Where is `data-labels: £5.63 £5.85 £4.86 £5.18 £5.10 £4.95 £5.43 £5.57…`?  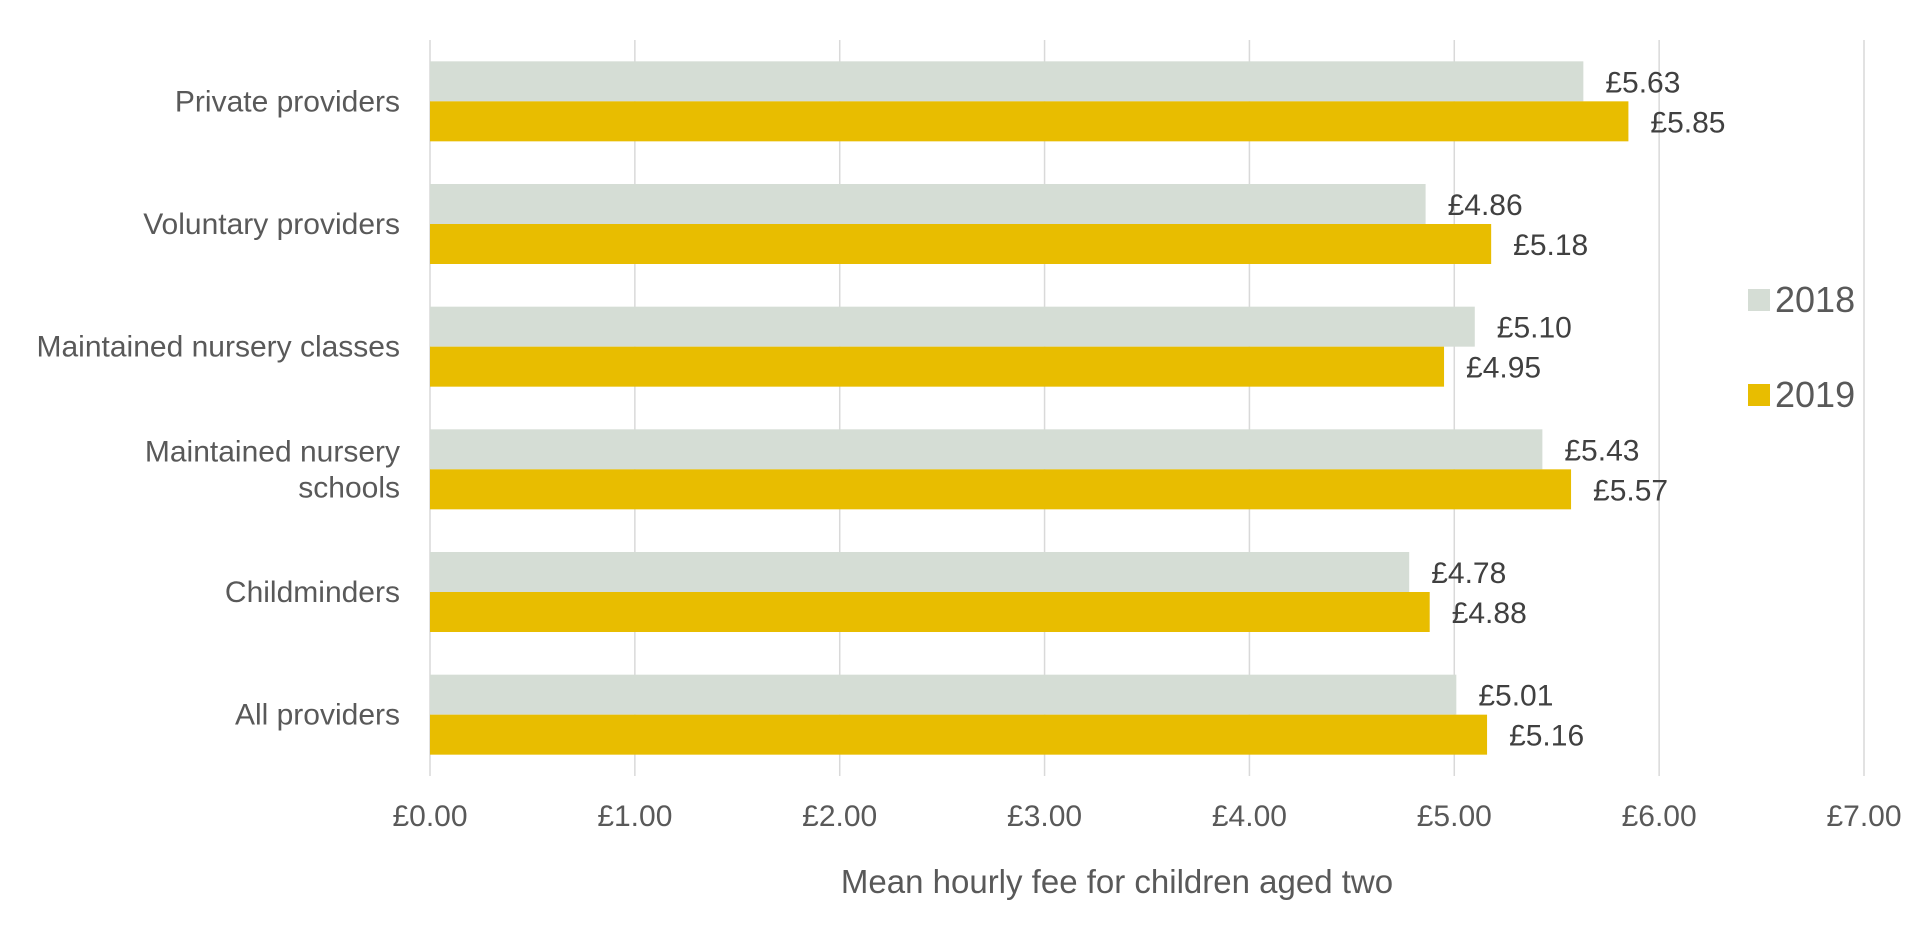
data-labels: £5.63 £5.85 £4.86 £5.18 £5.10 £4.95 £5.43 £5.57… is located at coordinates (1578, 409).